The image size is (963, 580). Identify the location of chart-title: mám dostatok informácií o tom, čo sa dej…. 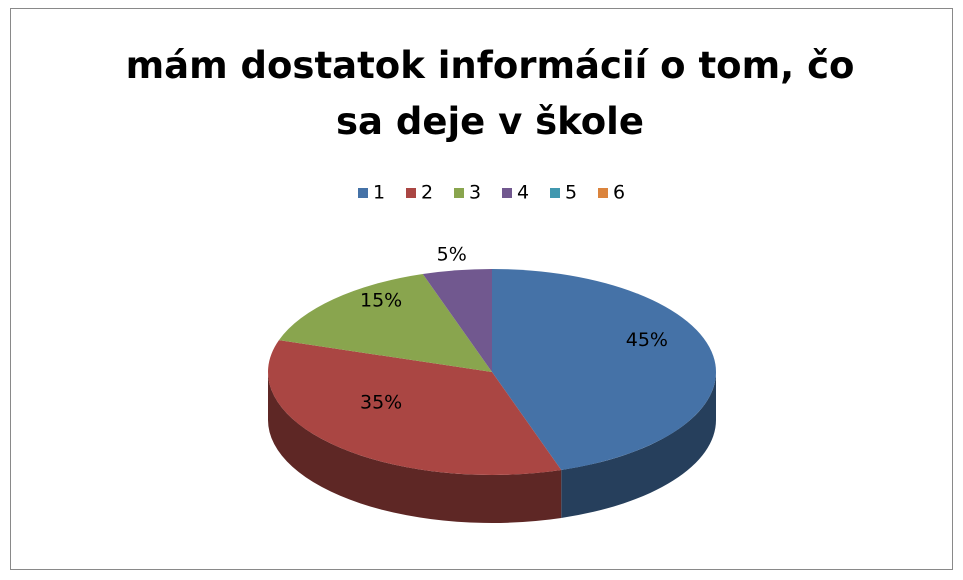
(490, 93).